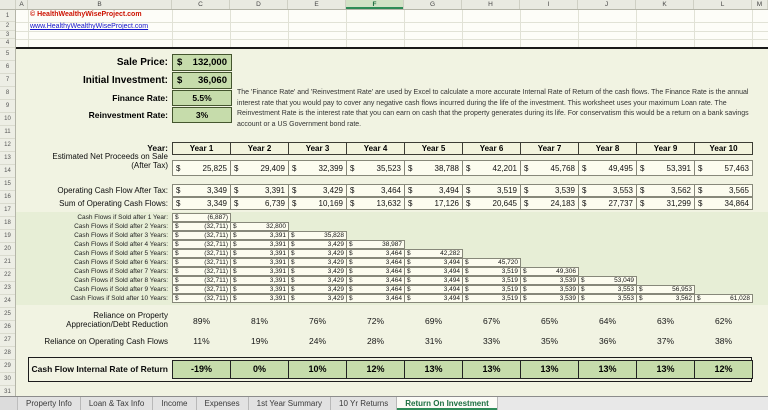 The image size is (768, 410). Describe the element at coordinates (202, 80) in the screenshot. I see `cell-initial-investment-input: $36,060` at that location.